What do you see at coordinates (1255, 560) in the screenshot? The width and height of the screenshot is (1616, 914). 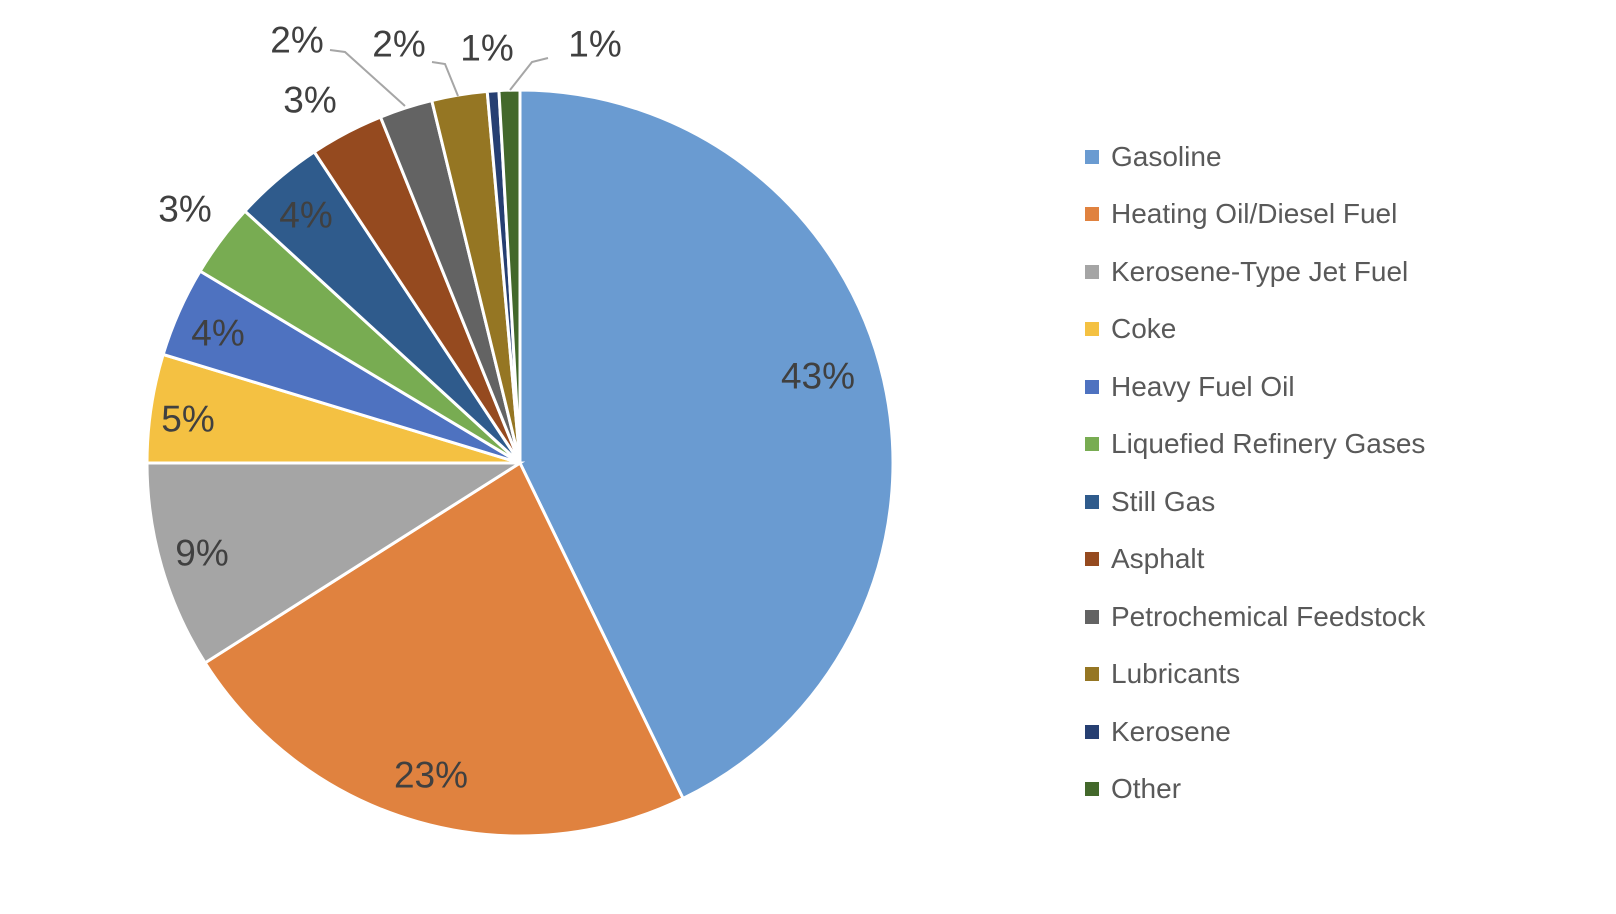 I see `legend-item-asphalt: Asphalt` at bounding box center [1255, 560].